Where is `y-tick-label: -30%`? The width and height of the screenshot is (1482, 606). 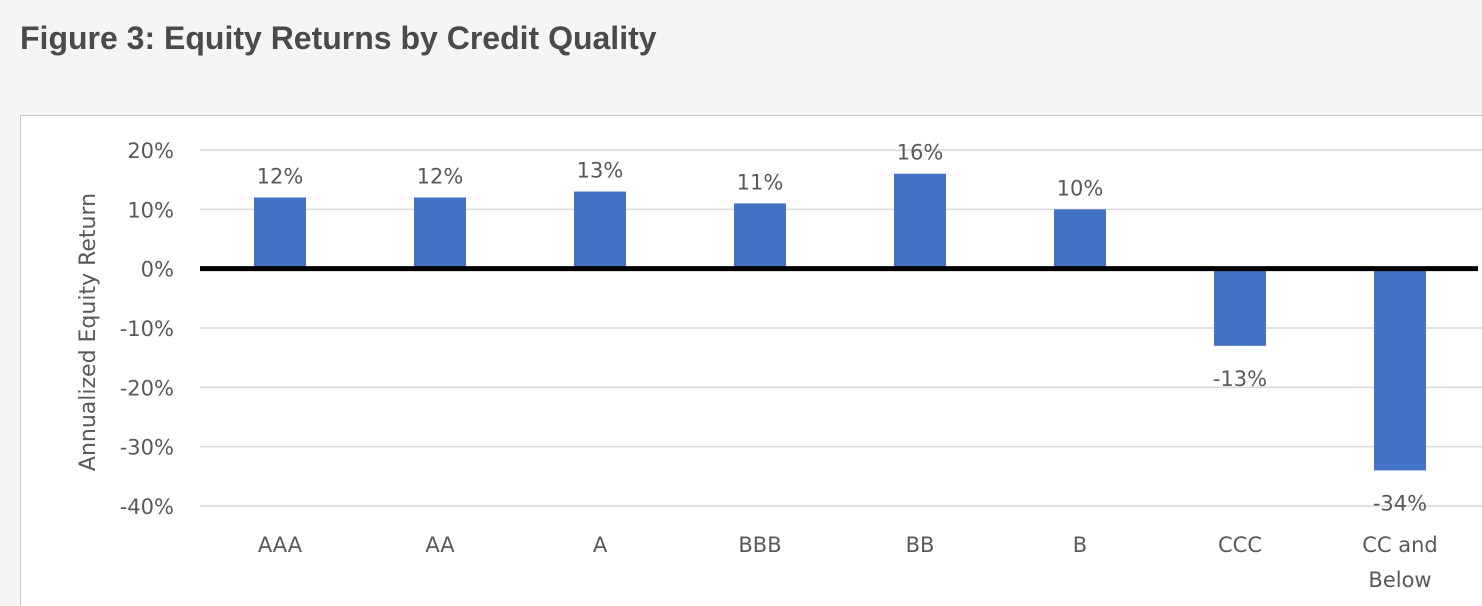
y-tick-label: -30% is located at coordinates (147, 448).